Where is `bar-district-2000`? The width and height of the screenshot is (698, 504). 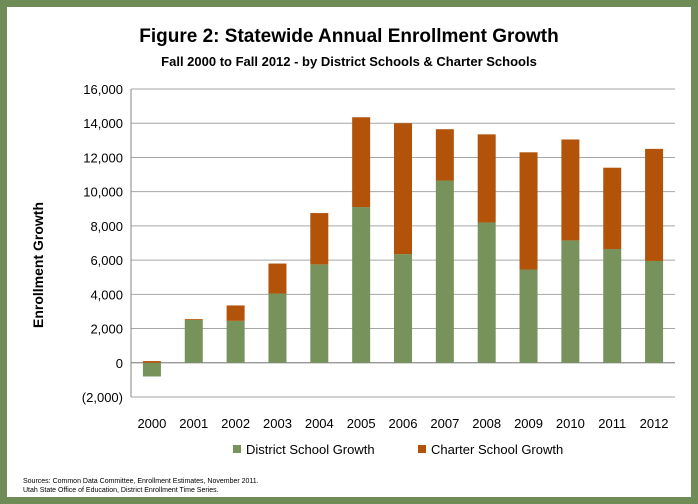
bar-district-2000 is located at coordinates (151, 369).